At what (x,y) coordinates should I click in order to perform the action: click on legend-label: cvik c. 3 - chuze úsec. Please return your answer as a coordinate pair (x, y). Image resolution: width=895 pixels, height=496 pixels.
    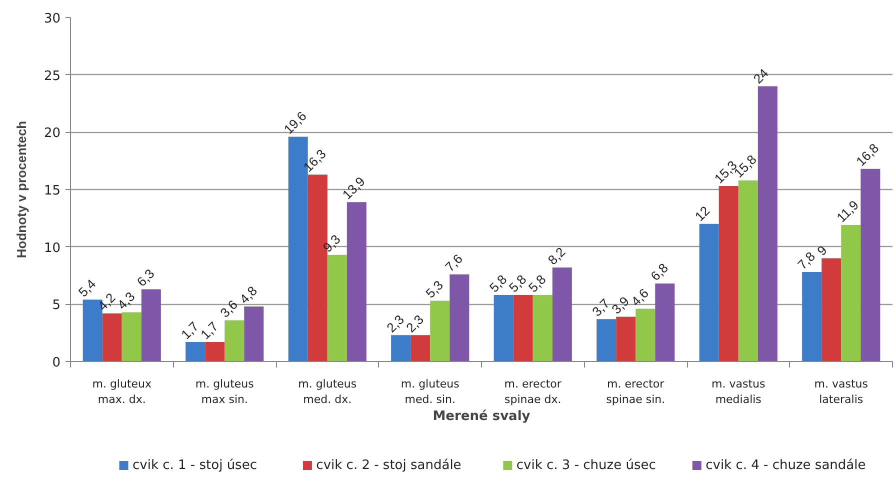
    Looking at the image, I should click on (586, 465).